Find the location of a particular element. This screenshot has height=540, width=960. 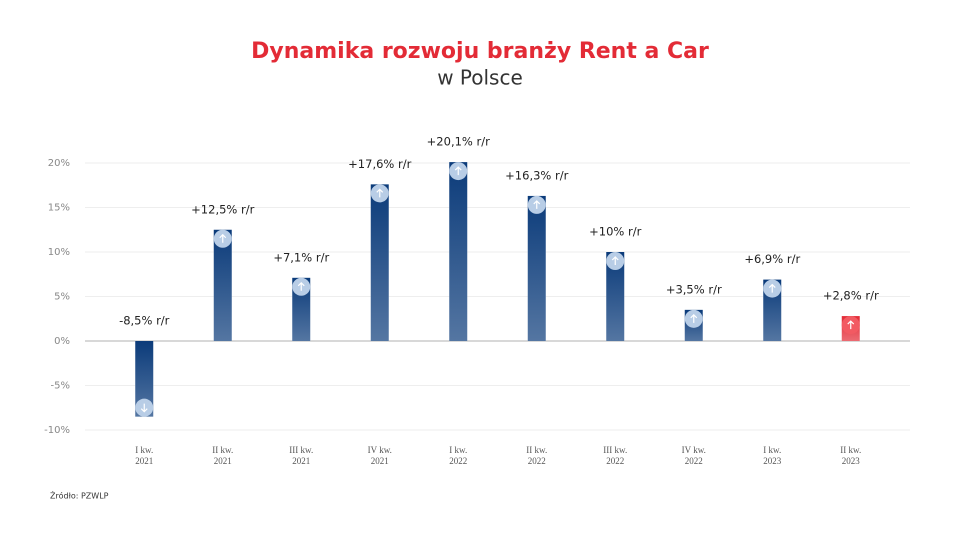

value-label: +17,6% r/r is located at coordinates (379, 164).